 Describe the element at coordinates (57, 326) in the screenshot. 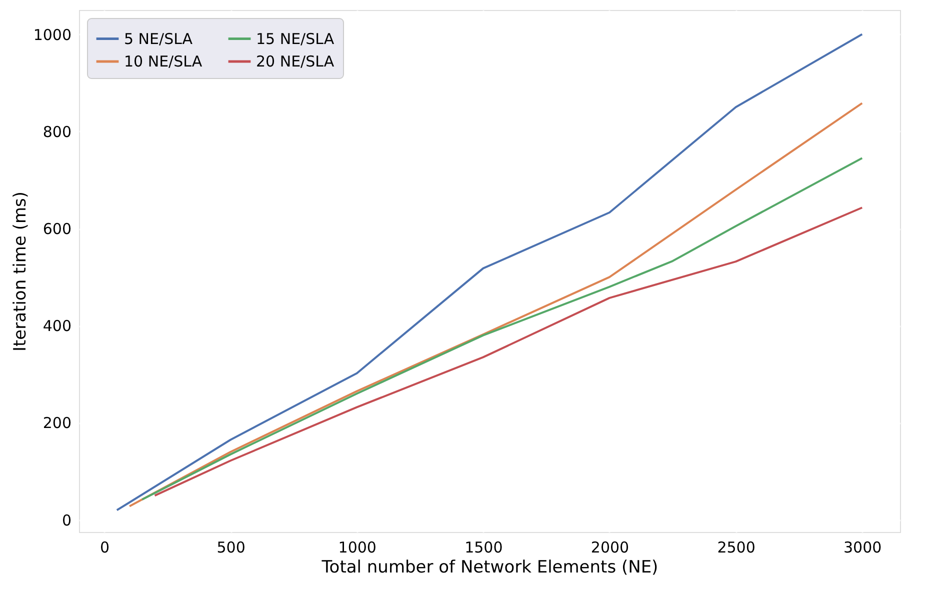

I see `y-tick-label: 400` at that location.